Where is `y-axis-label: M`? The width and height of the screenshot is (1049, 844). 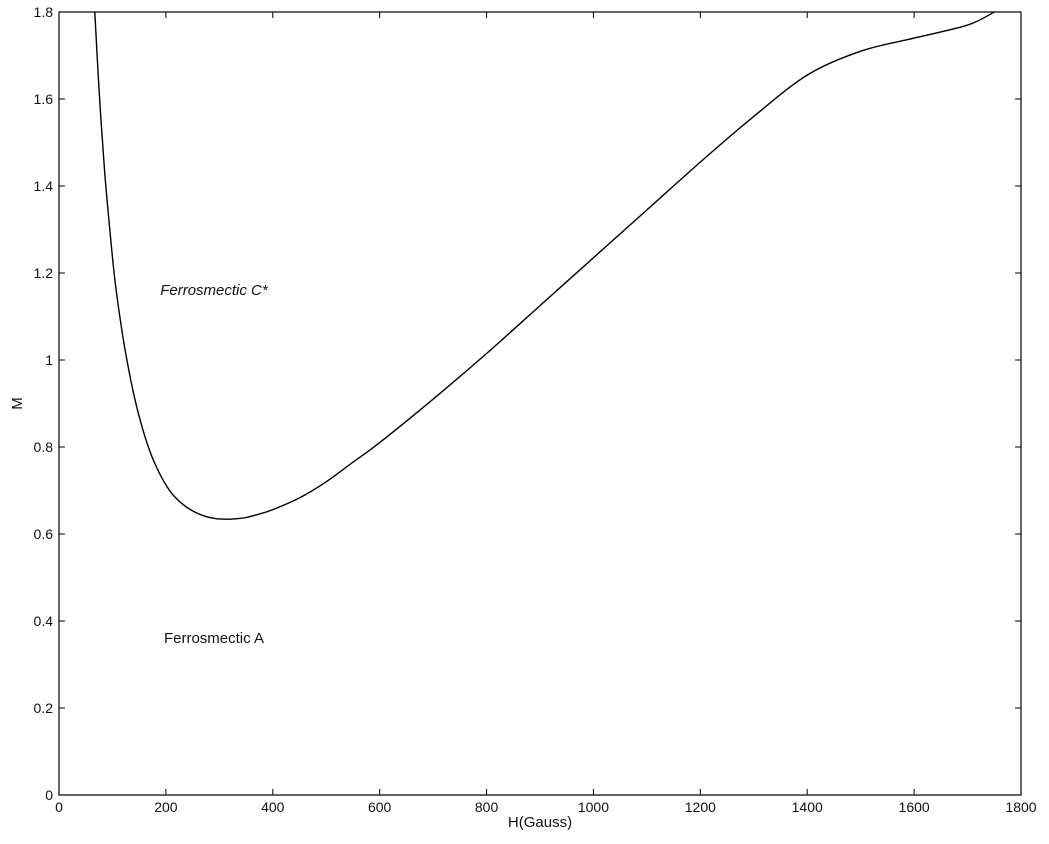
y-axis-label: M is located at coordinates (17, 403).